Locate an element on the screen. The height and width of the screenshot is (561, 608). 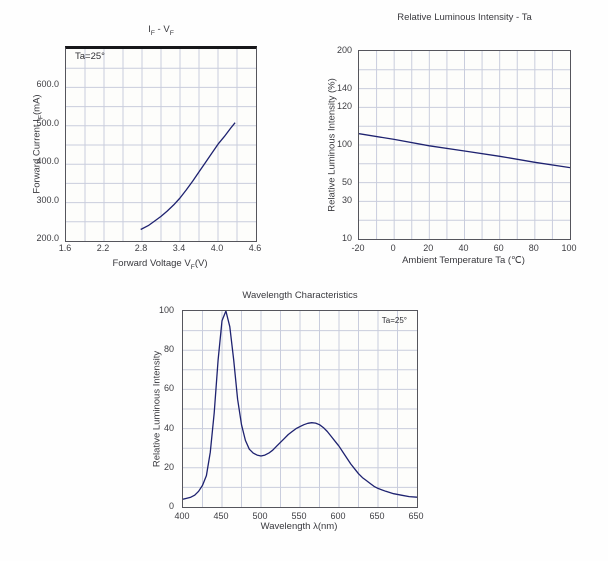
chart-title-wavelength: Wavelength Characteristics is located at coordinates (300, 295).